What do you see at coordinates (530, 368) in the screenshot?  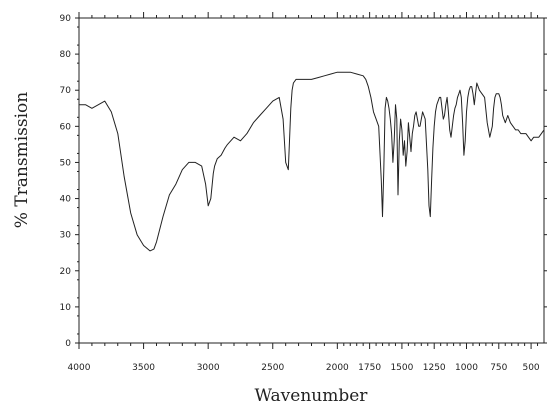 I see `x-tick-label: 500` at bounding box center [530, 368].